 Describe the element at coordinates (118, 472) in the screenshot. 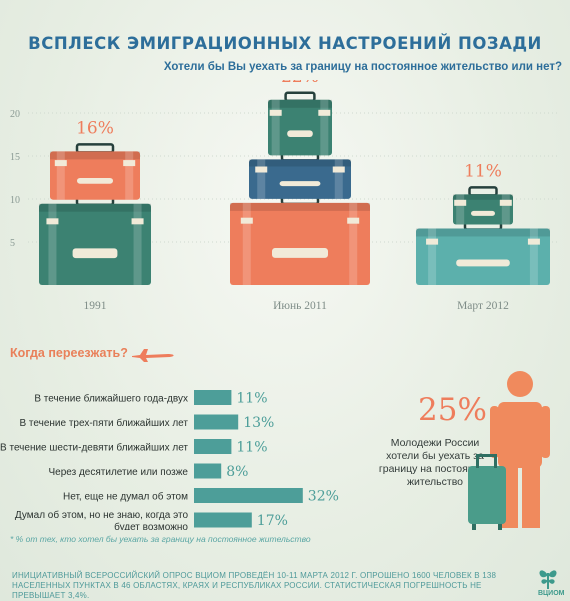

I see `category-label: Через десятилетие или позже` at that location.